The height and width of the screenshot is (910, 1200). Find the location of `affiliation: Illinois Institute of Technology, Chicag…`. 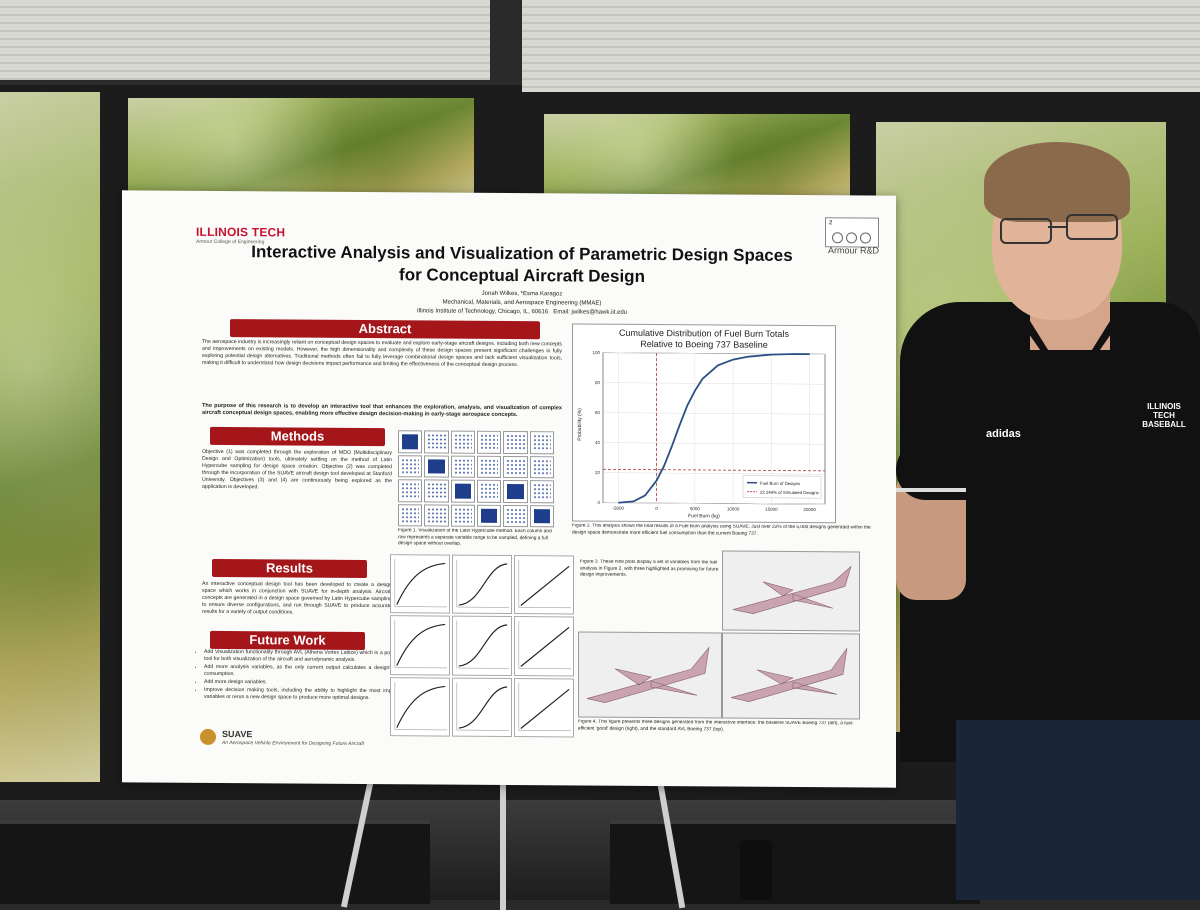

affiliation: Illinois Institute of Technology, Chicag… is located at coordinates (482, 311).